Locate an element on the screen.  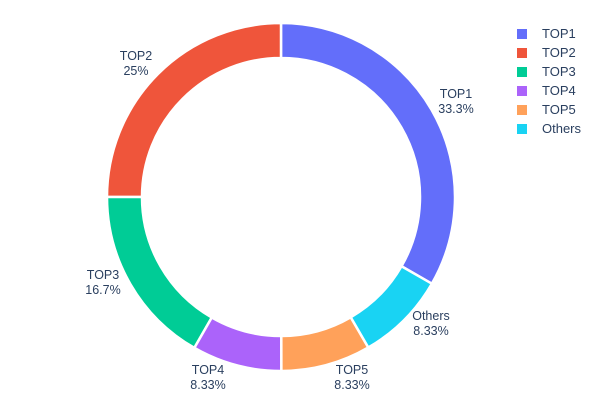
legend-item-top2: TOP2 is located at coordinates (549, 52).